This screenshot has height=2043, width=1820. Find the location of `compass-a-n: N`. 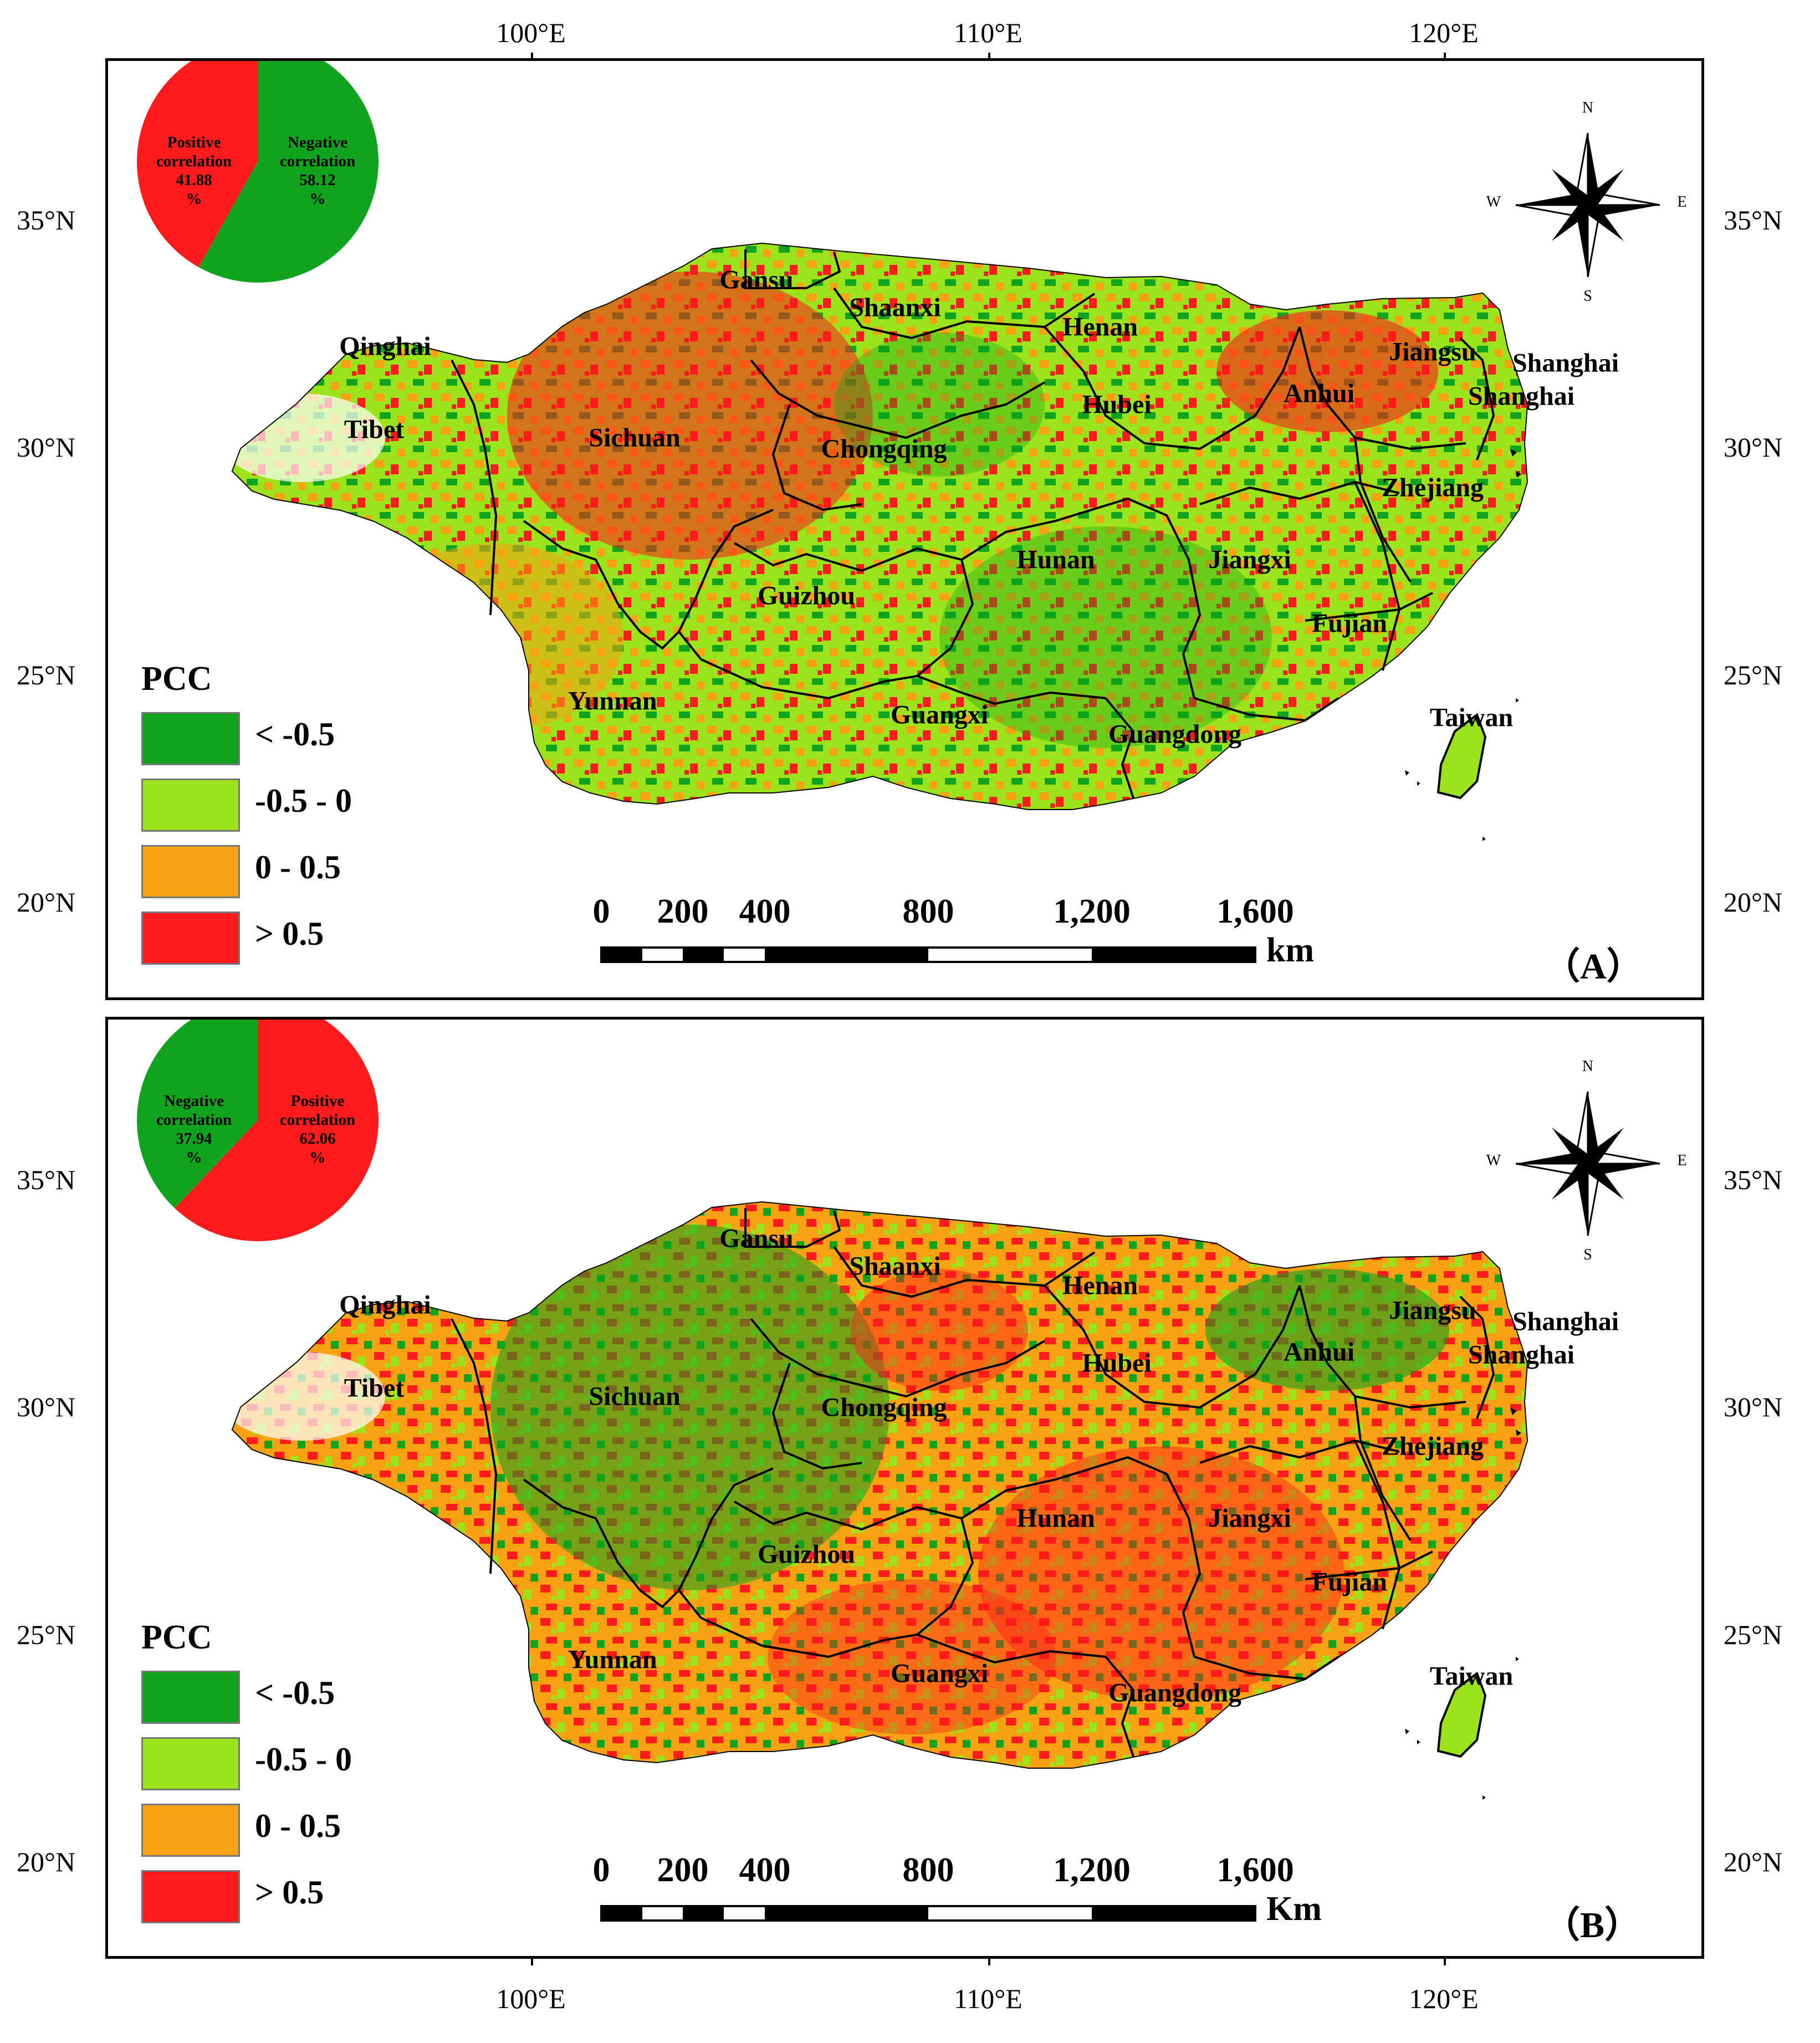

compass-a-n: N is located at coordinates (1588, 107).